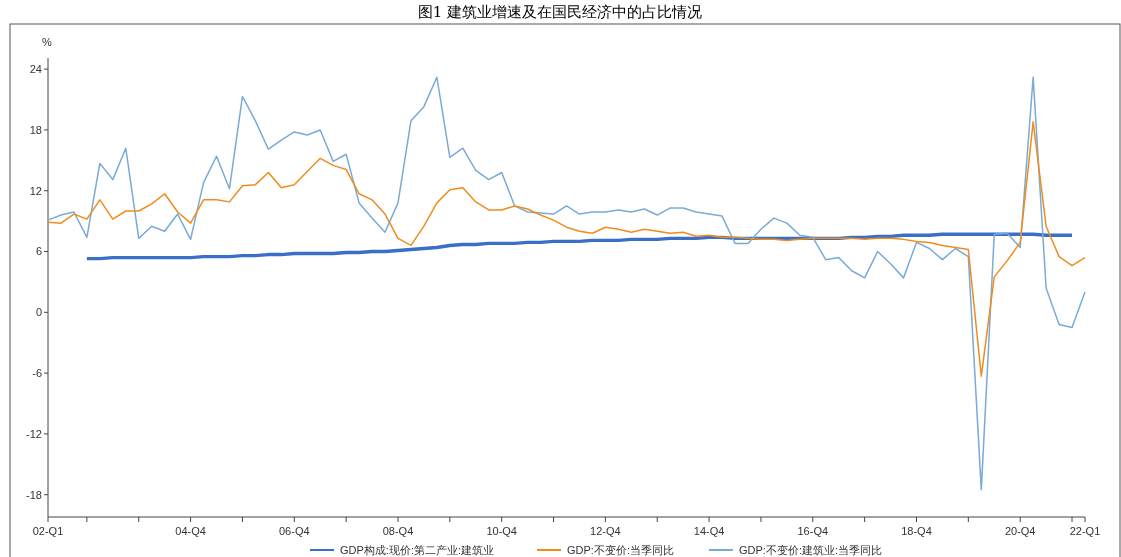 This screenshot has height=557, width=1121. Describe the element at coordinates (35, 190) in the screenshot. I see `y-tick-label: 12` at that location.